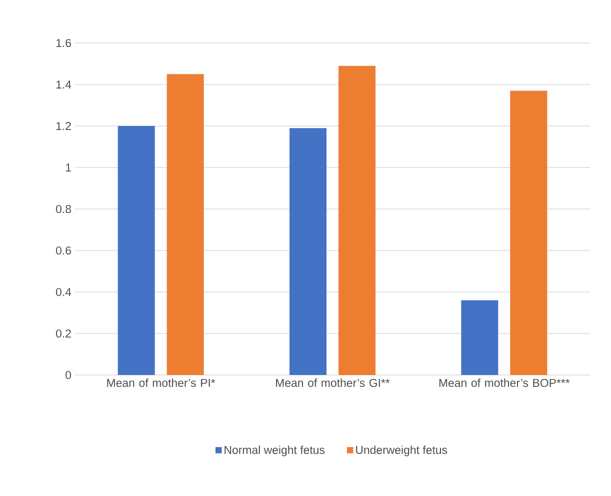 This screenshot has width=611, height=496. I want to click on legend-label: Normal weight fetus, so click(274, 451).